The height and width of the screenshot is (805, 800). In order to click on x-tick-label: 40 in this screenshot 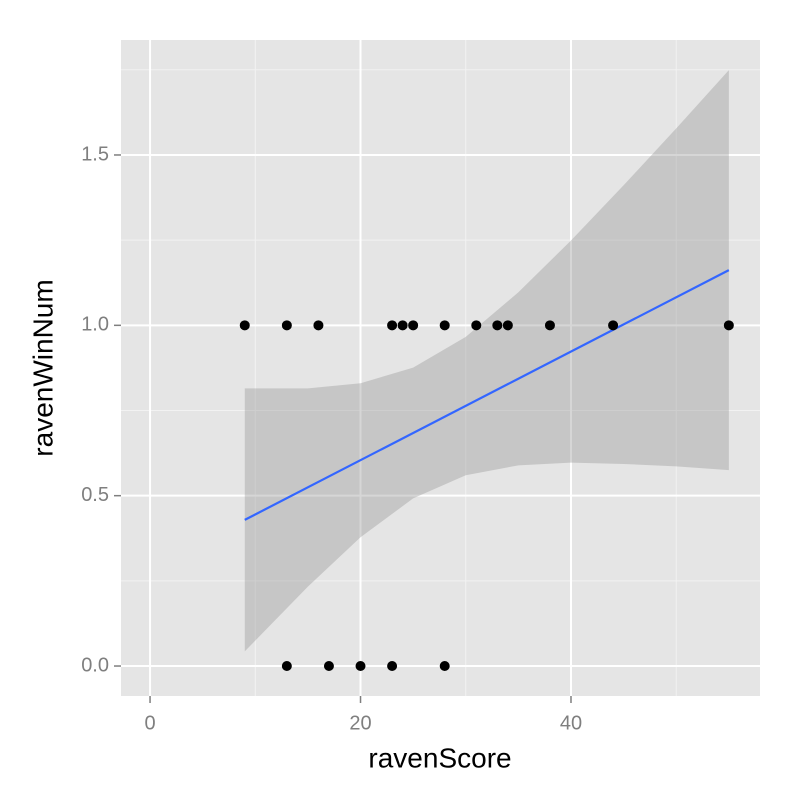, I will do `click(571, 723)`.